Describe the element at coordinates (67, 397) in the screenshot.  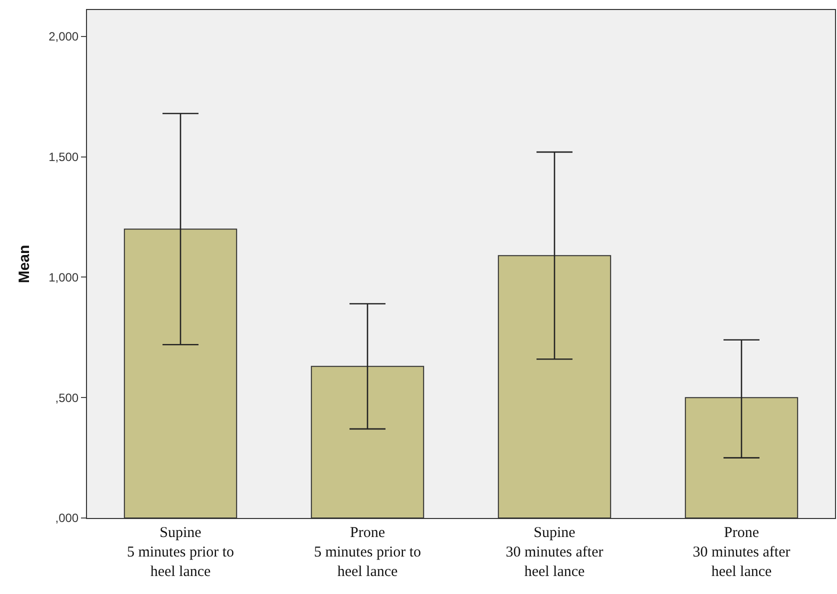
I see `y-tick-label: ,500` at that location.